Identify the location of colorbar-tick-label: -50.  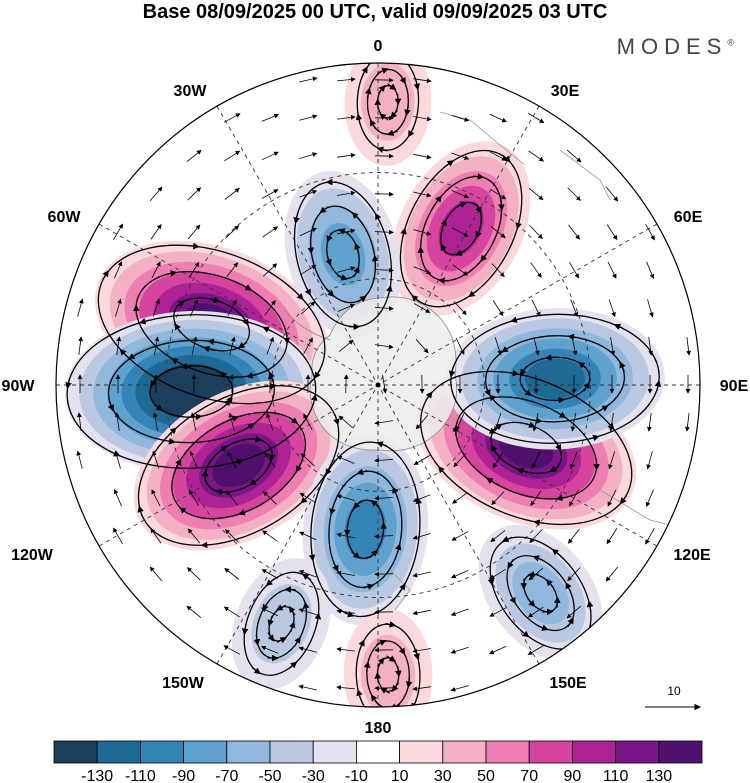
(269, 775).